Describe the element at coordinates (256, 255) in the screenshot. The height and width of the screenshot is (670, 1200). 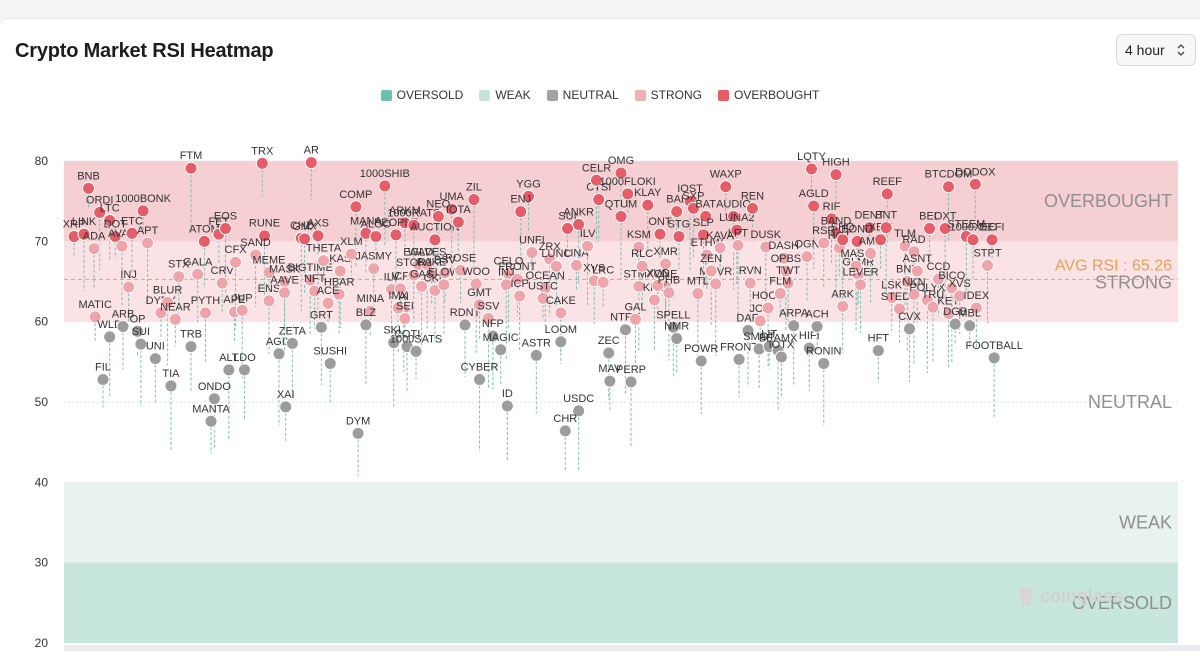
I see `point-sand` at that location.